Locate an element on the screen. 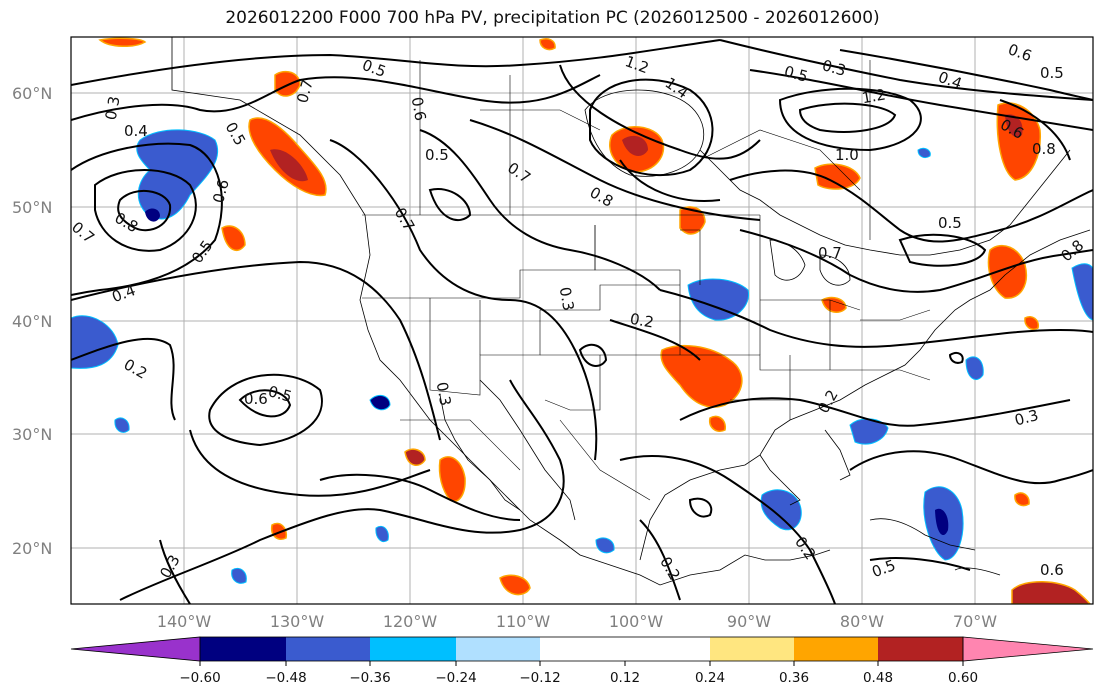 The width and height of the screenshot is (1105, 698). colorbar-tick-label: −0.36 is located at coordinates (369, 678).